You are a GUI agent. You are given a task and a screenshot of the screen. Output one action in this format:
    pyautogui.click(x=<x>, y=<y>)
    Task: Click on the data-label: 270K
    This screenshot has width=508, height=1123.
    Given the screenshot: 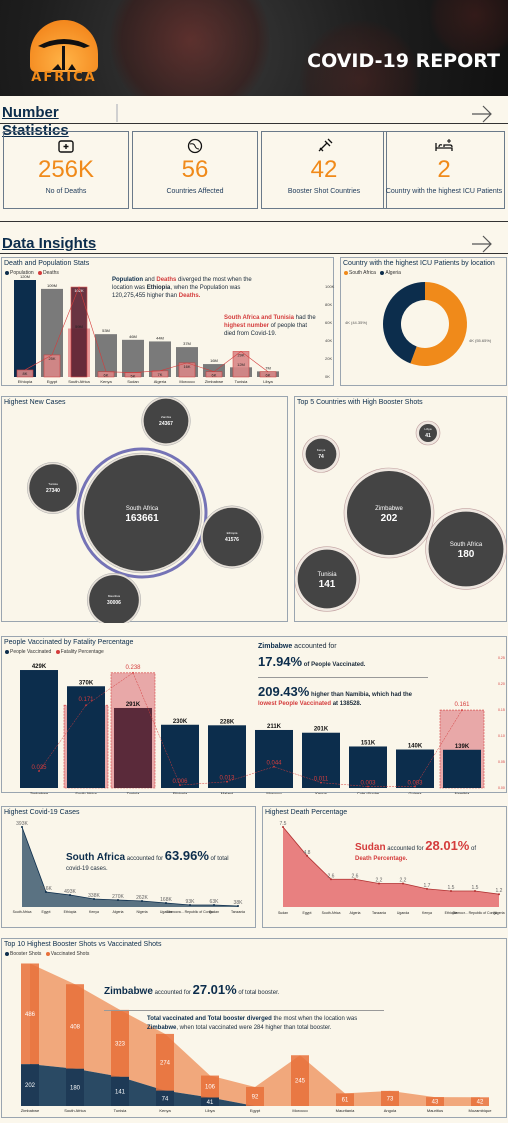 What is the action you would take?
    pyautogui.click(x=118, y=897)
    